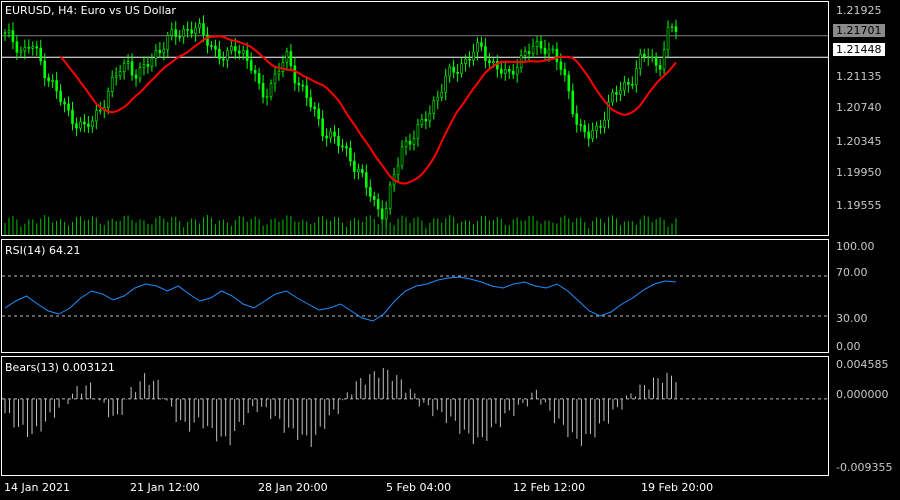  Describe the element at coordinates (60, 367) in the screenshot. I see `bears-label: Bears(13) 0.003121` at that location.